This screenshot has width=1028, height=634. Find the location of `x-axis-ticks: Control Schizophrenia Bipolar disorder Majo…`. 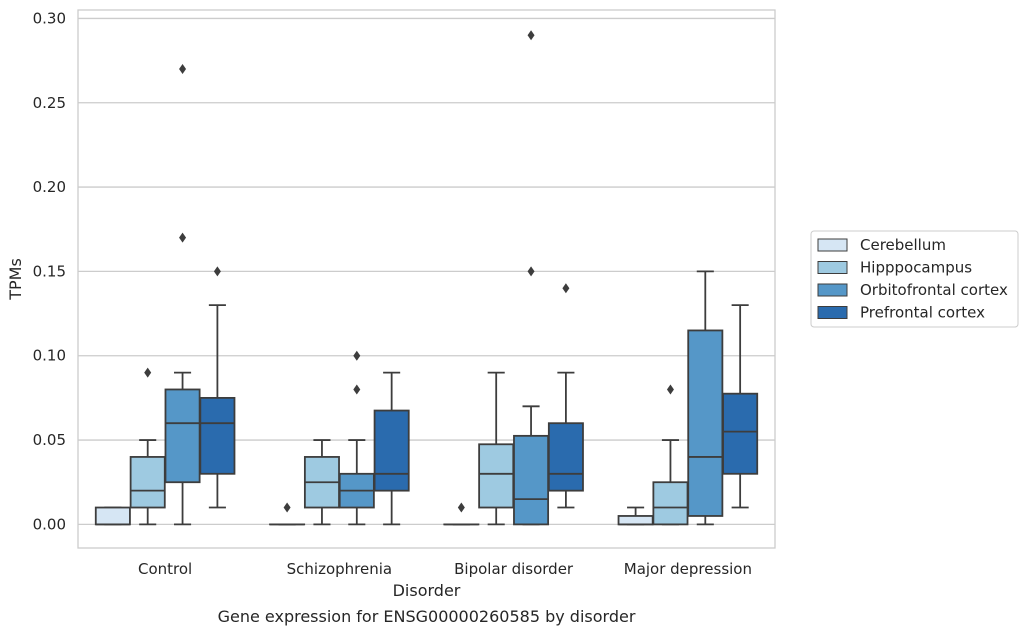

x-axis-ticks: Control Schizophrenia Bipolar disorder Majo… is located at coordinates (445, 569).